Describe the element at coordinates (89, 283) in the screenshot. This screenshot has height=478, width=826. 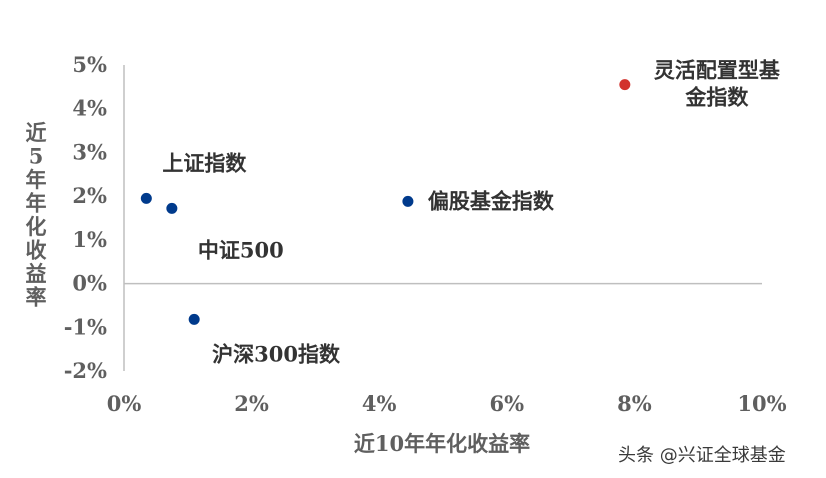
I see `y-tick-label: 0%` at that location.